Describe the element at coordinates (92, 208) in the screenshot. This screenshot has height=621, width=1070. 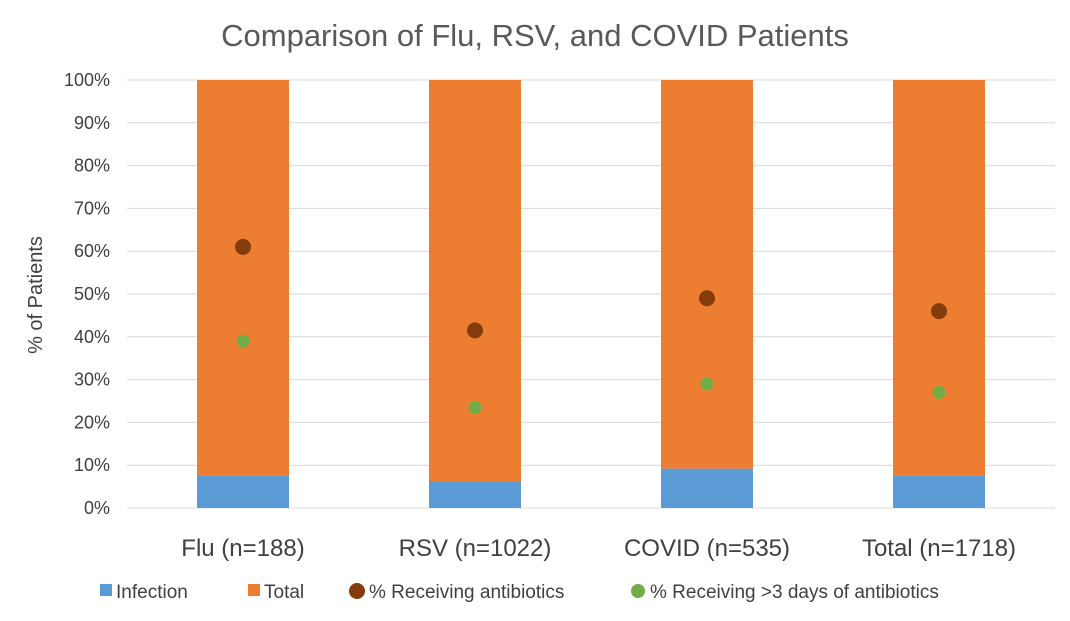
I see `y-tick-label: 70%` at that location.